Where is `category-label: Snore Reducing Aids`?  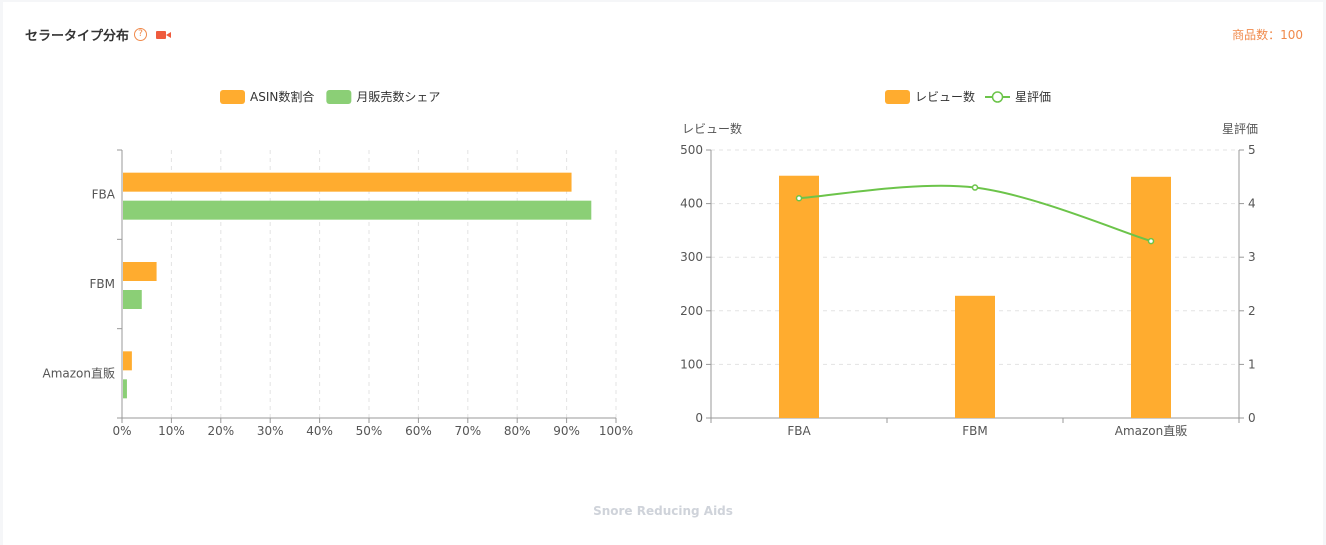
category-label: Snore Reducing Aids is located at coordinates (663, 511).